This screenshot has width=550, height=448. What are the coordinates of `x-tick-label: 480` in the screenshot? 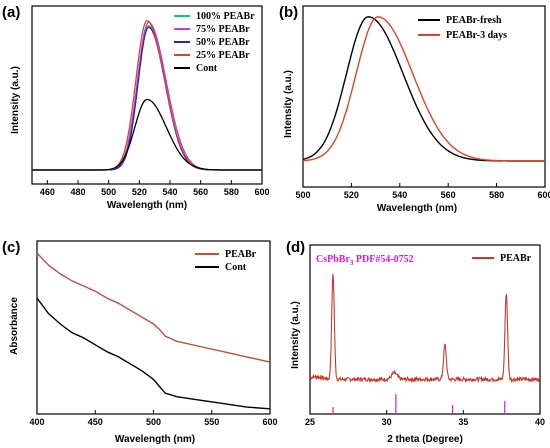 It's located at (77, 192).